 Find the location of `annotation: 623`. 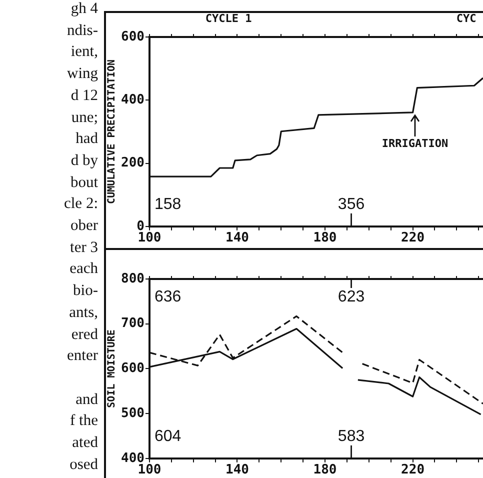

annotation: 623 is located at coordinates (351, 297).